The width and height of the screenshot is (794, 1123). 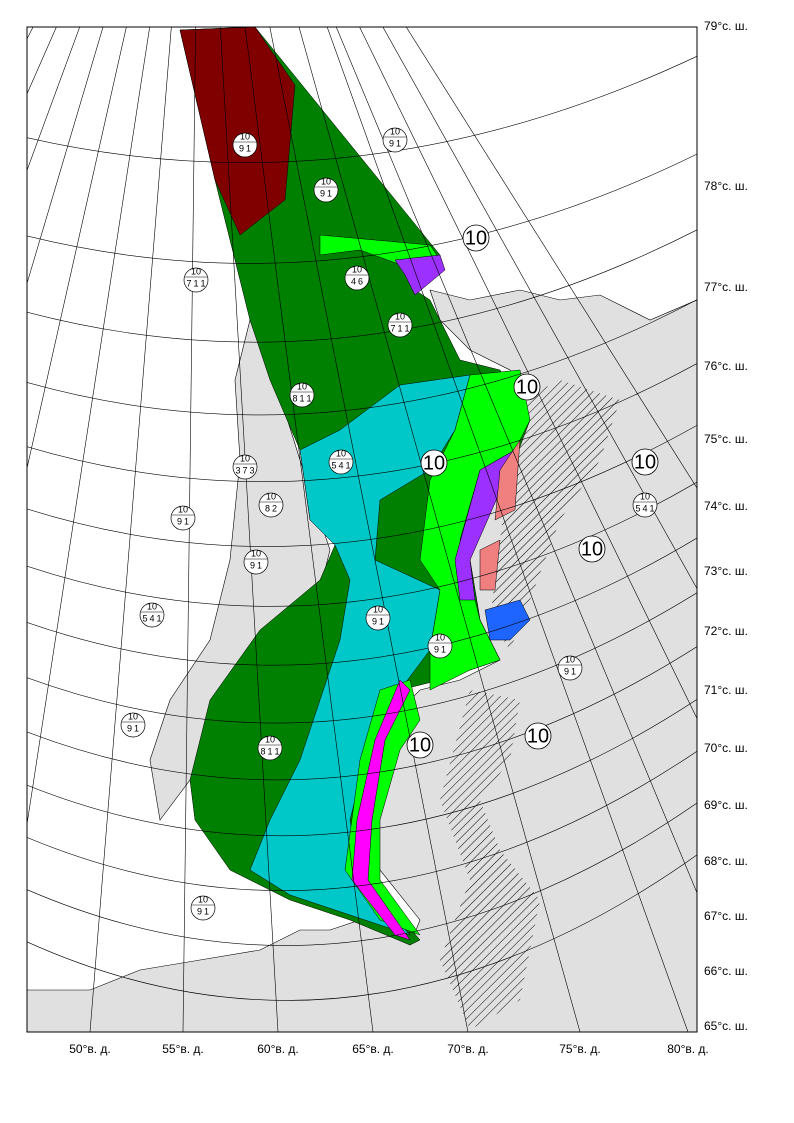 What do you see at coordinates (726, 748) in the screenshot?
I see `lat-label: 70°с. ш.` at bounding box center [726, 748].